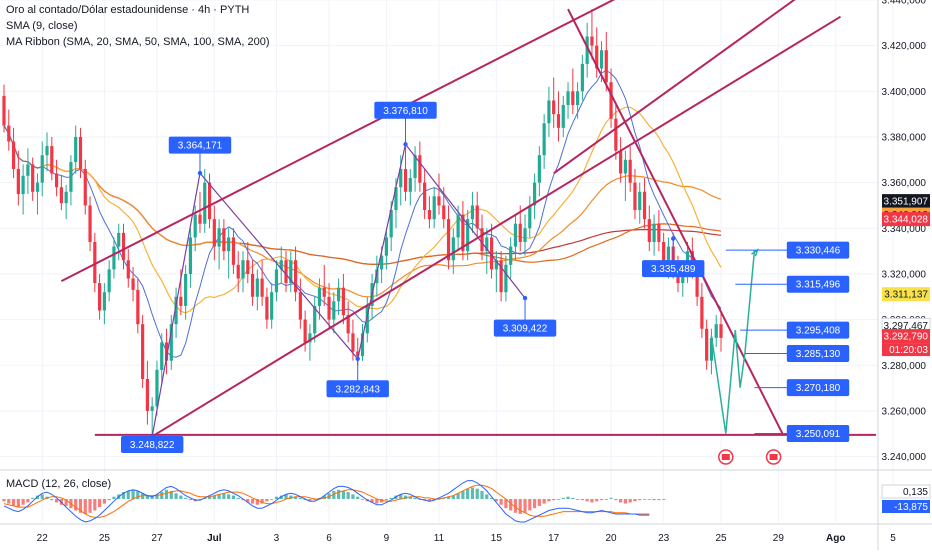  What do you see at coordinates (908, 350) in the screenshot?
I see `bar-countdown: 01:20:03` at bounding box center [908, 350].